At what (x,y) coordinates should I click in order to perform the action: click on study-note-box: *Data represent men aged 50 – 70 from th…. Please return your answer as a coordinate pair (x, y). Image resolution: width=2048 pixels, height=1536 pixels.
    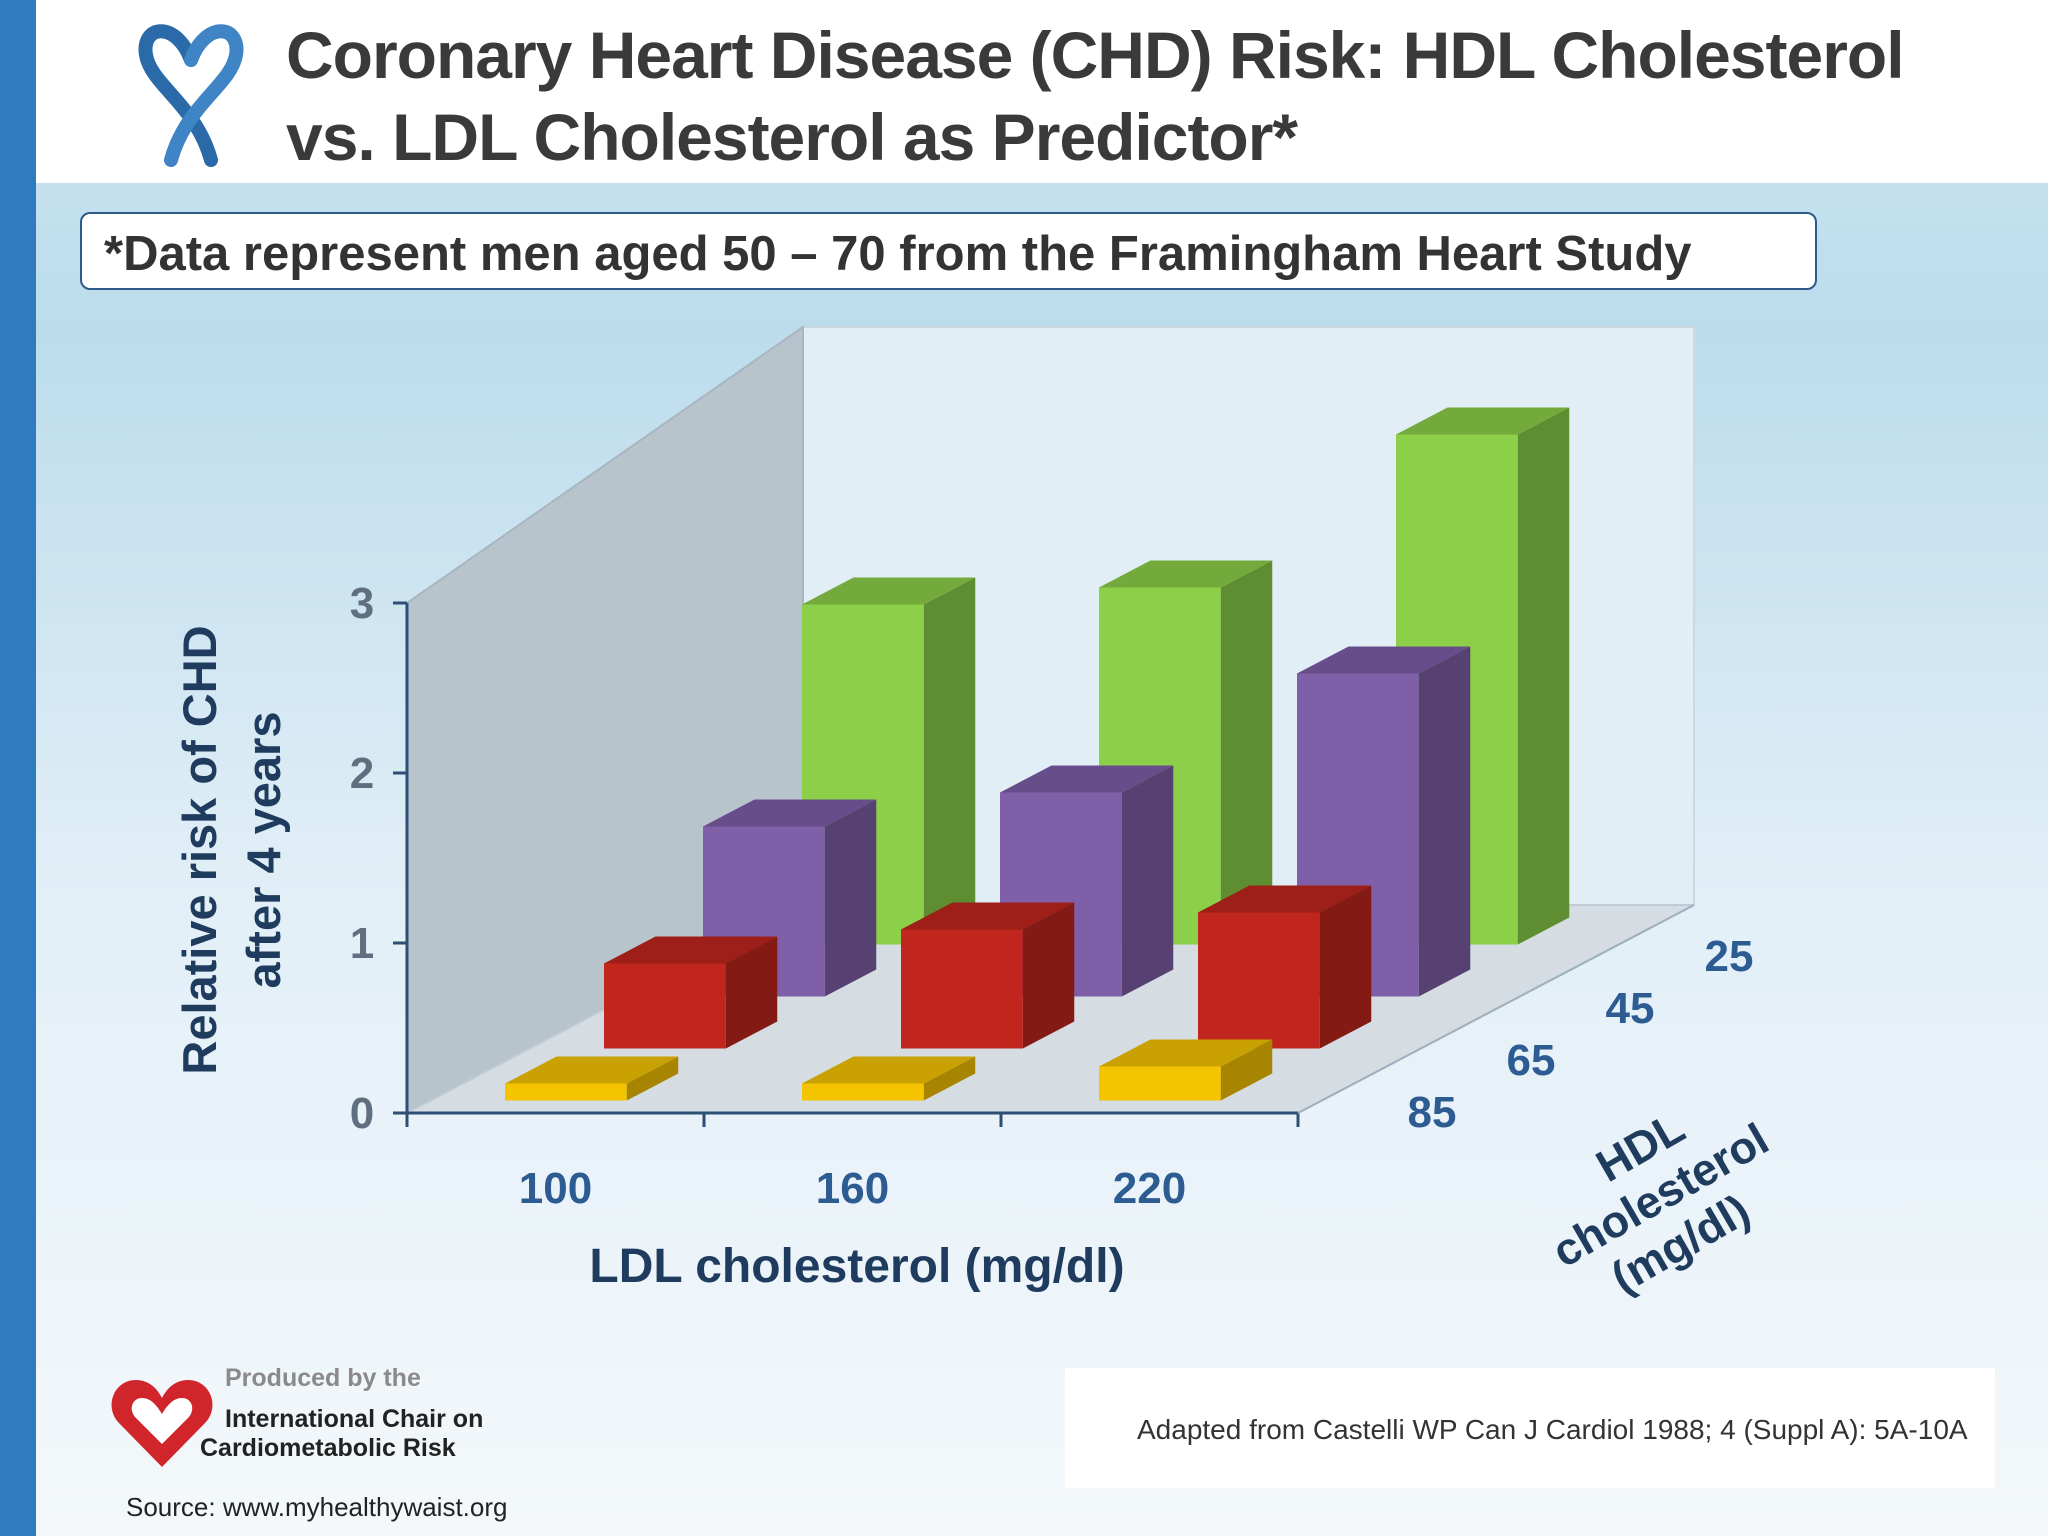
    Looking at the image, I should click on (948, 251).